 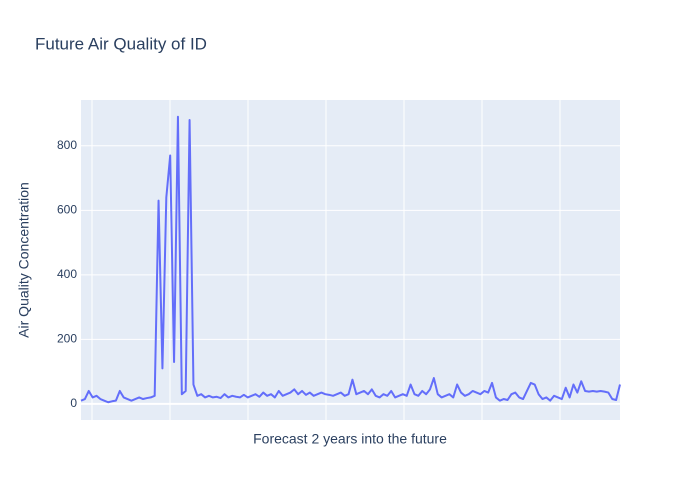 I want to click on y-tick-label: 800, so click(x=67, y=145).